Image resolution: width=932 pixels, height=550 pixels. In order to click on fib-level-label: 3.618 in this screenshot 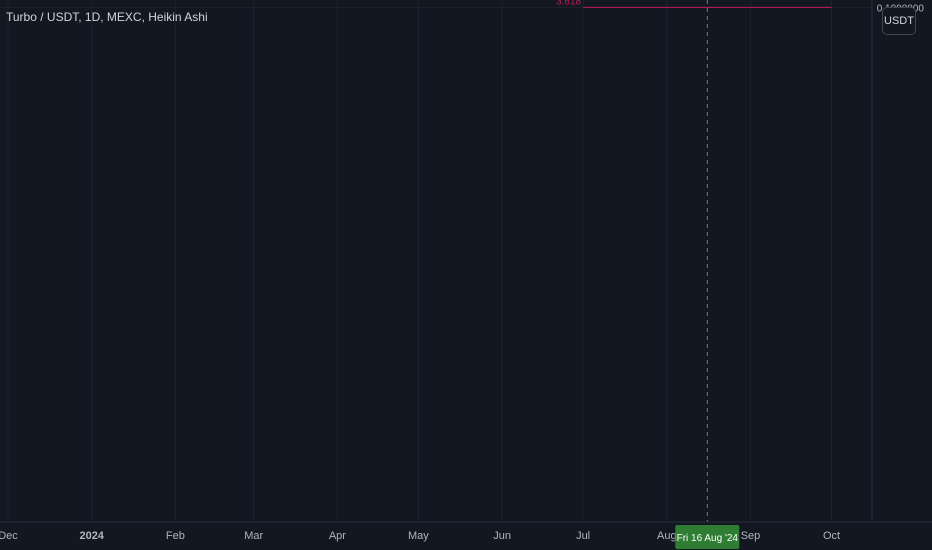, I will do `click(568, 3)`.